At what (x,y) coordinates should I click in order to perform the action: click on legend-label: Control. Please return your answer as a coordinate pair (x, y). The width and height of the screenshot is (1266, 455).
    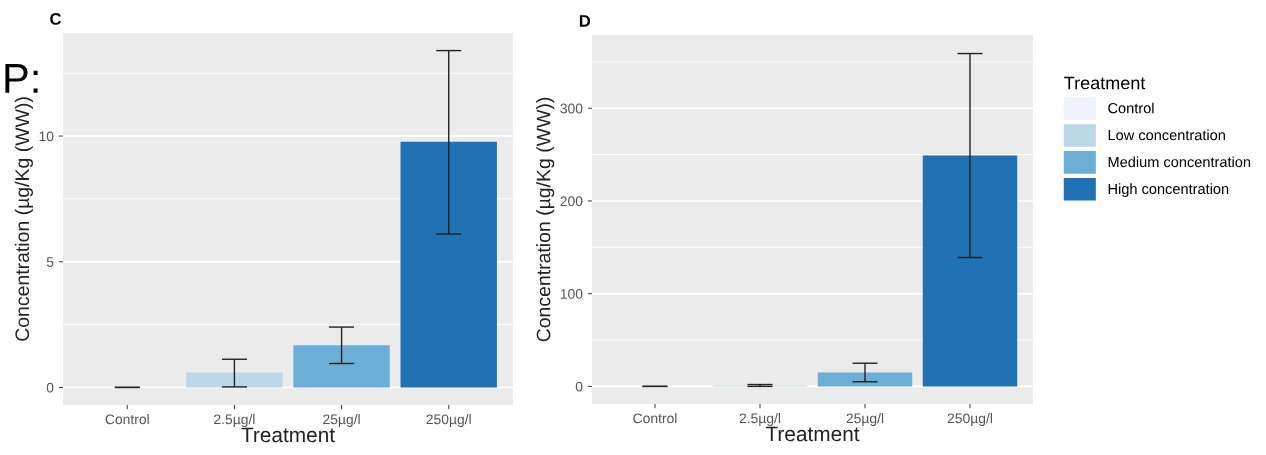
    Looking at the image, I should click on (1131, 108).